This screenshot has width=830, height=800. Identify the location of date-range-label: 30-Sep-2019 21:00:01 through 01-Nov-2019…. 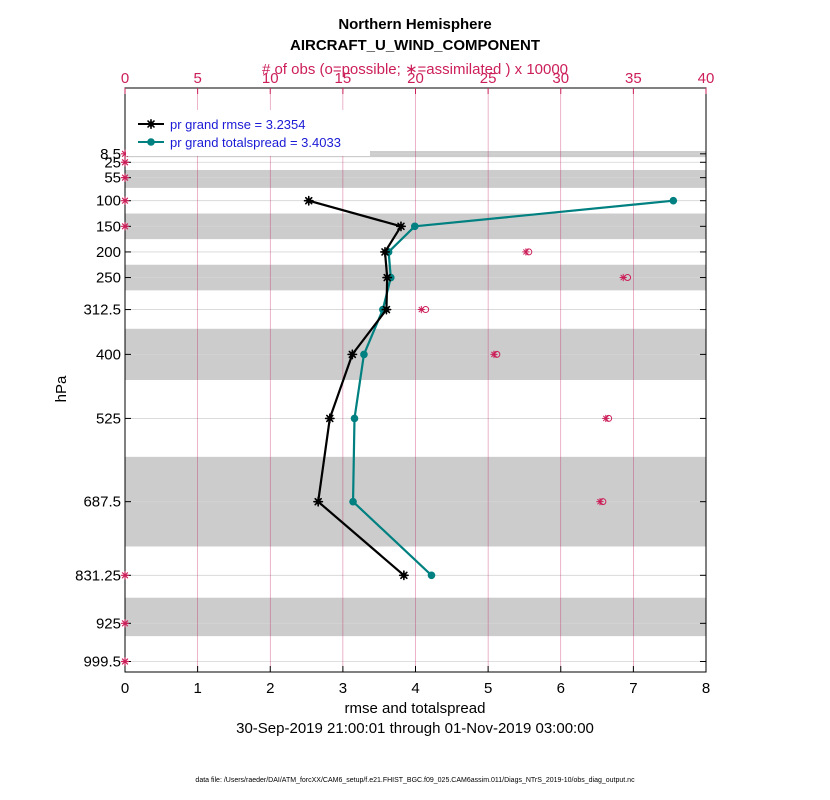
(415, 728).